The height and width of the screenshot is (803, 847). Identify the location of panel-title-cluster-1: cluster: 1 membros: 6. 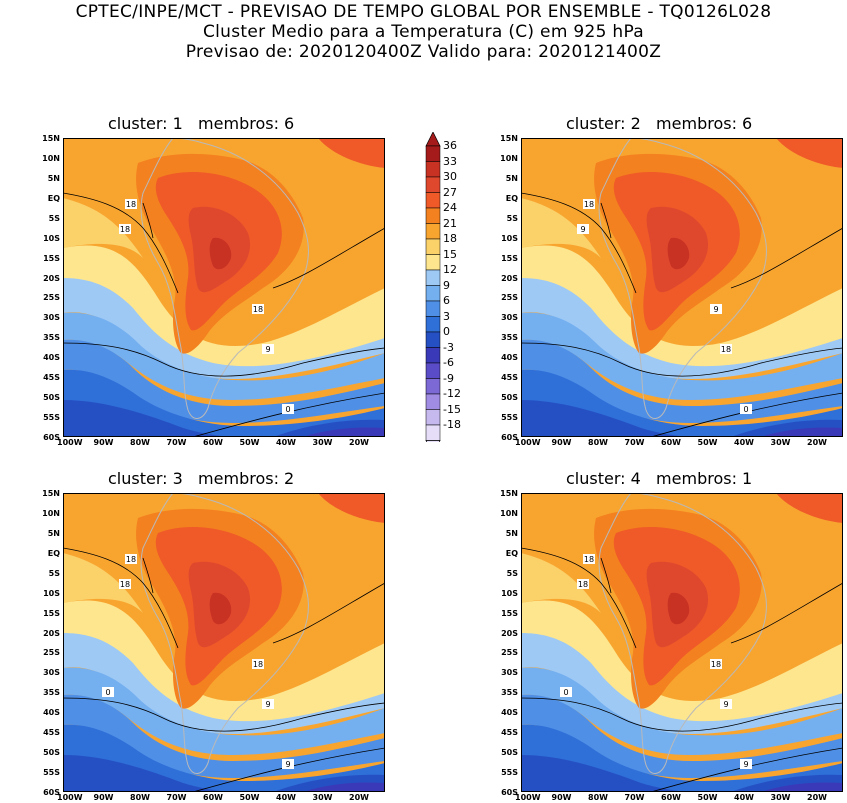
(201, 123).